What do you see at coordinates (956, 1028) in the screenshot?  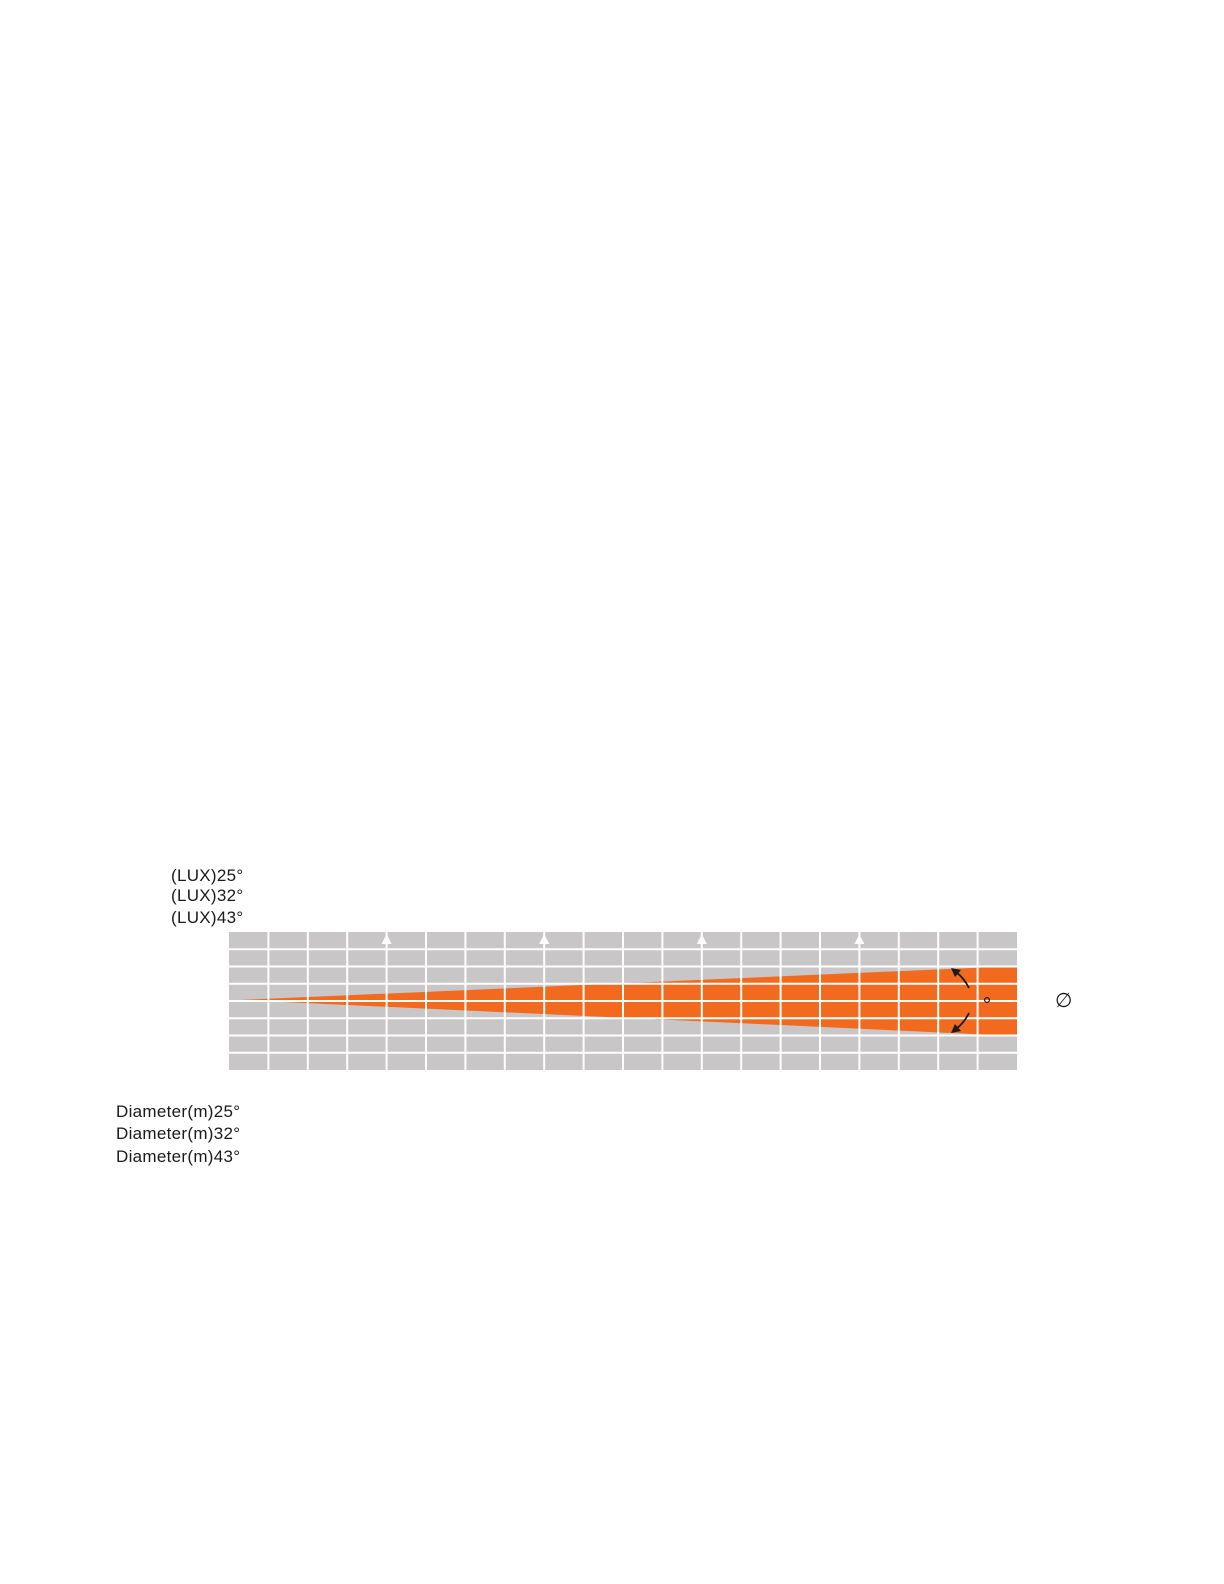 I see `angle-arrowhead-down` at bounding box center [956, 1028].